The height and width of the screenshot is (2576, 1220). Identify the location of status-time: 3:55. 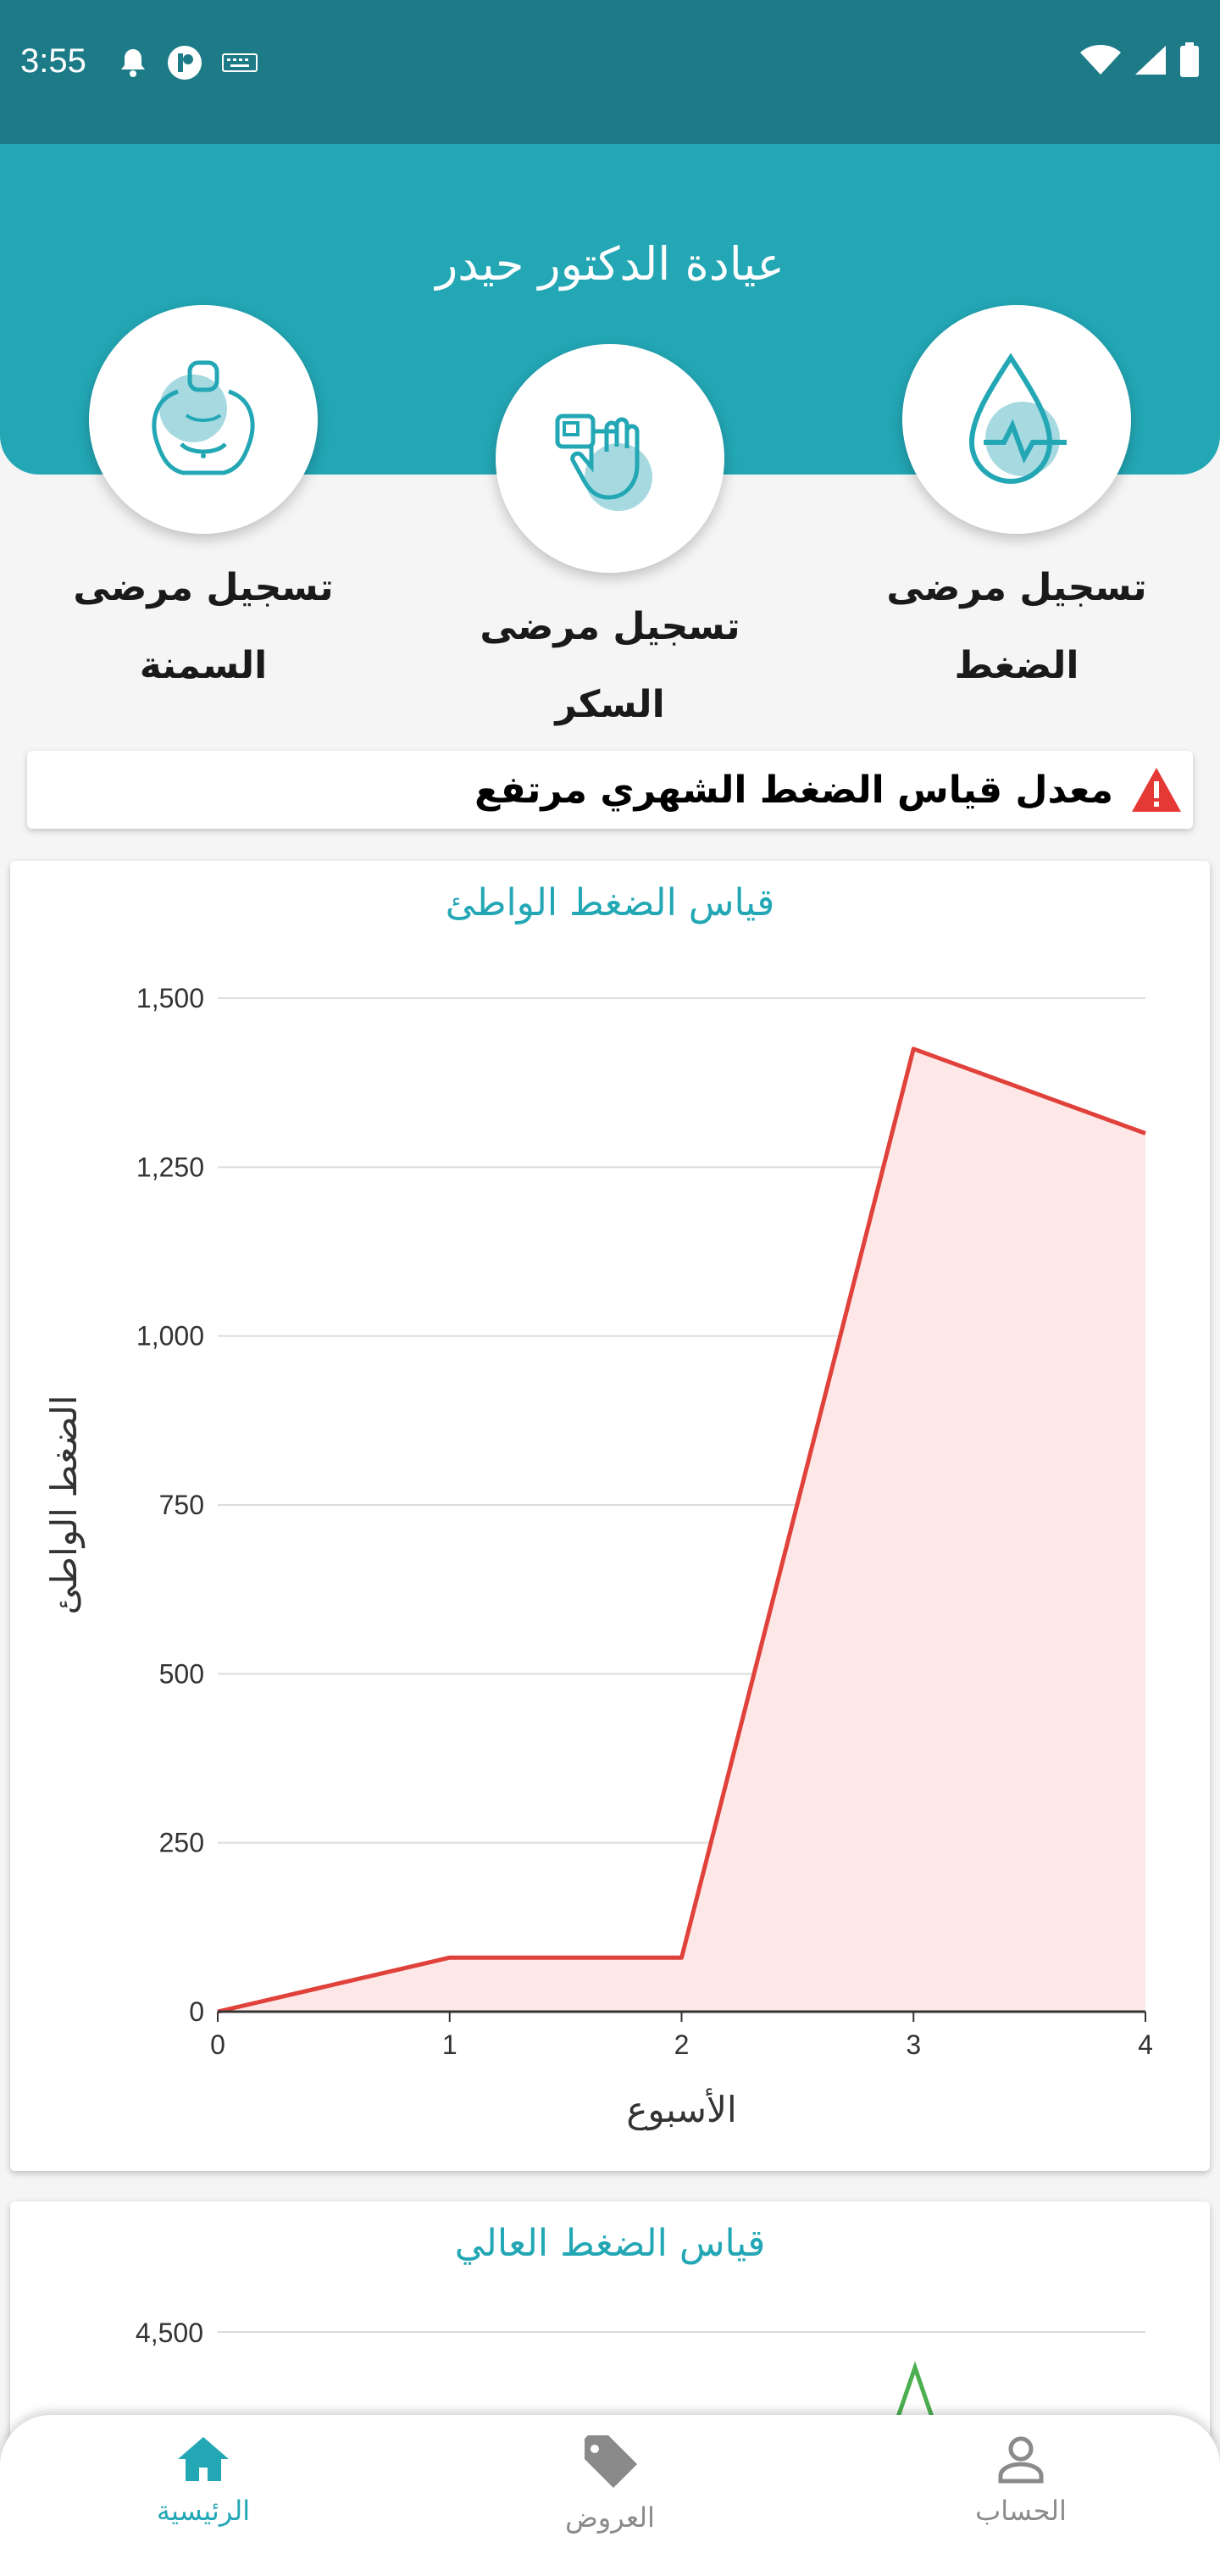
(53, 61).